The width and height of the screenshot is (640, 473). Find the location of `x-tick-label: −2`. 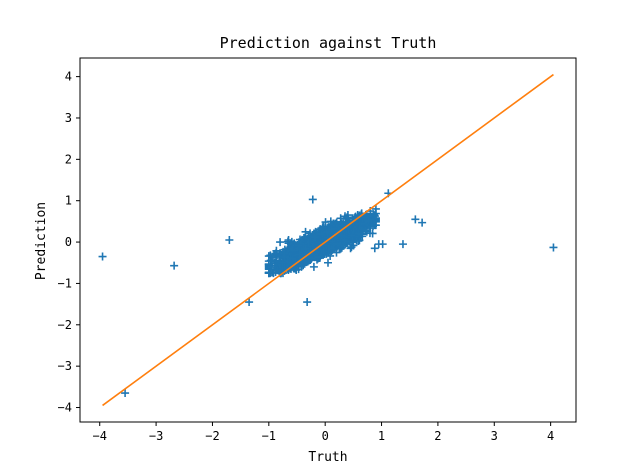

x-tick-label: −2 is located at coordinates (212, 436).